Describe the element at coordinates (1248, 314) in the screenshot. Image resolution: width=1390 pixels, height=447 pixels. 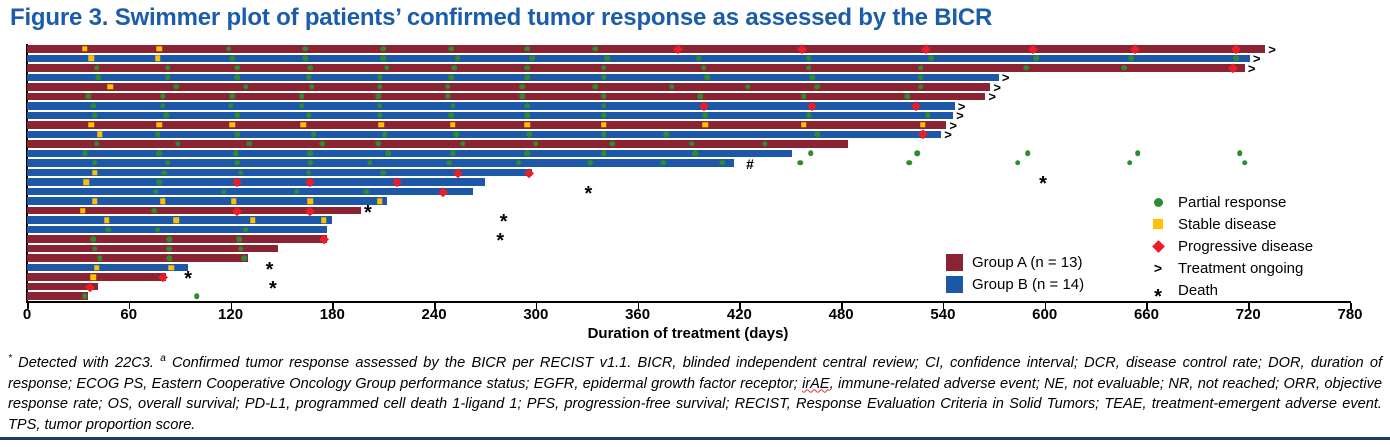
I see `x-axis-tick-label: 720` at that location.